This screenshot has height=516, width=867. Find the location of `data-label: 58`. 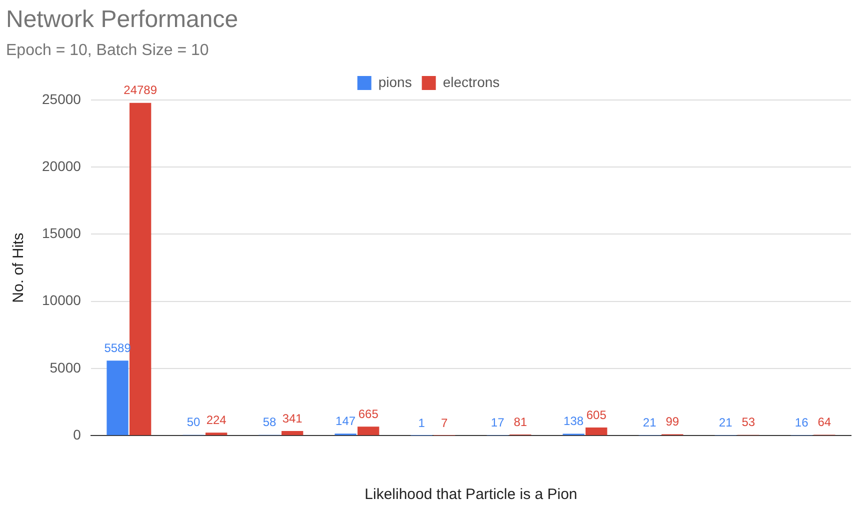

data-label: 58 is located at coordinates (269, 422).